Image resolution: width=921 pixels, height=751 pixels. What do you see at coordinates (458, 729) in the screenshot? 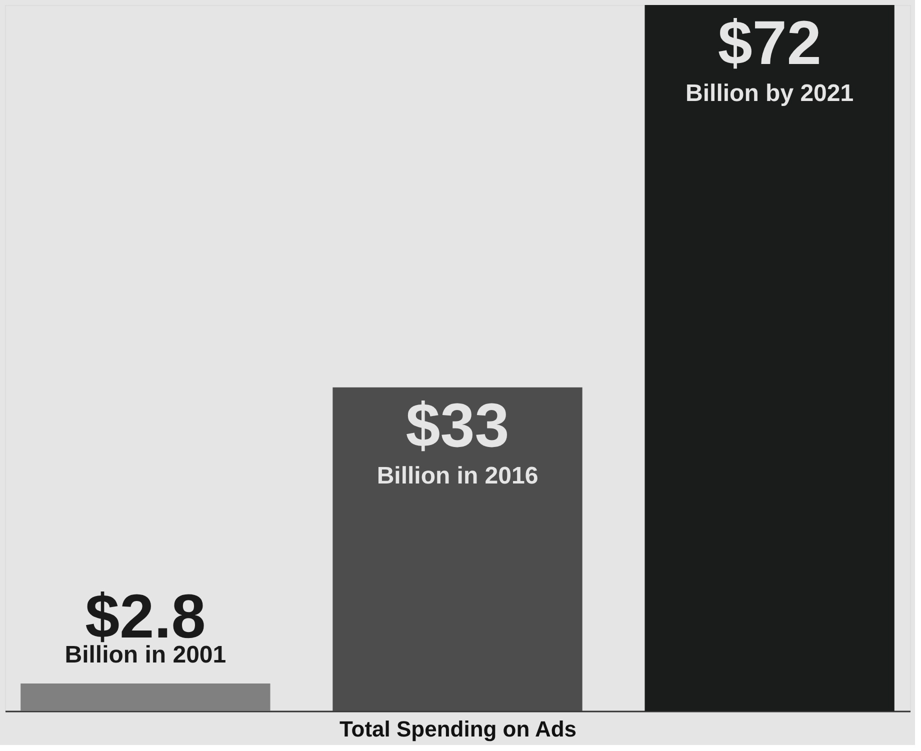
I see `x-axis-title: Total Spending on Ads` at bounding box center [458, 729].